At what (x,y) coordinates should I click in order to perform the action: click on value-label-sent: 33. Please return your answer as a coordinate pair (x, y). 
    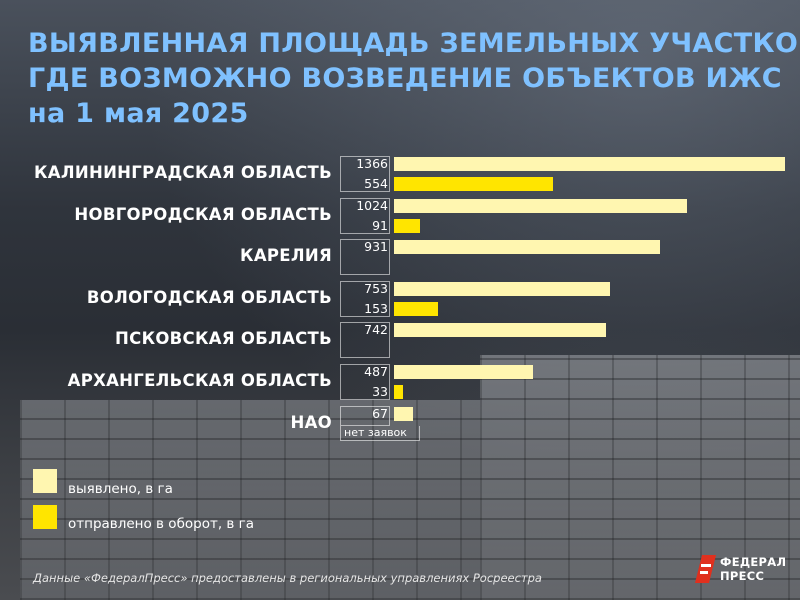
    Looking at the image, I should click on (380, 391).